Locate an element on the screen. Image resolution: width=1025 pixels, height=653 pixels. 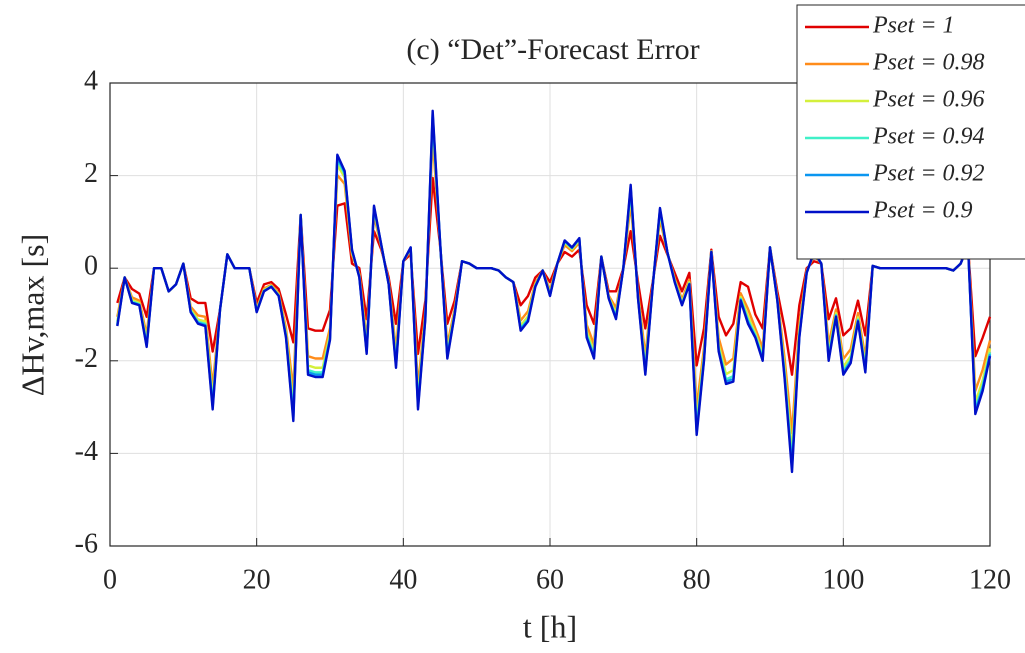
y-tick-label: -4 is located at coordinates (86, 451).